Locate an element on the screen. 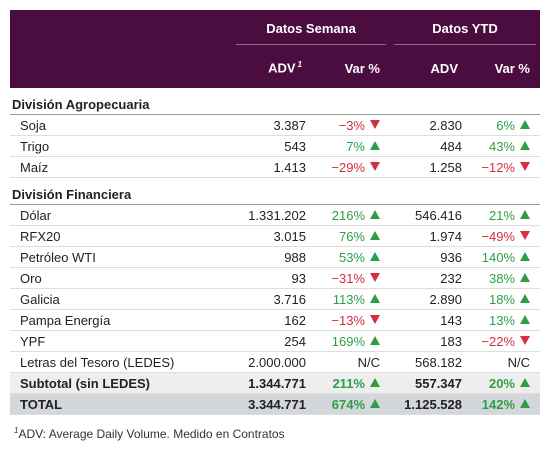  column-header: ADV 1 Var % ADV Var % is located at coordinates (275, 68).